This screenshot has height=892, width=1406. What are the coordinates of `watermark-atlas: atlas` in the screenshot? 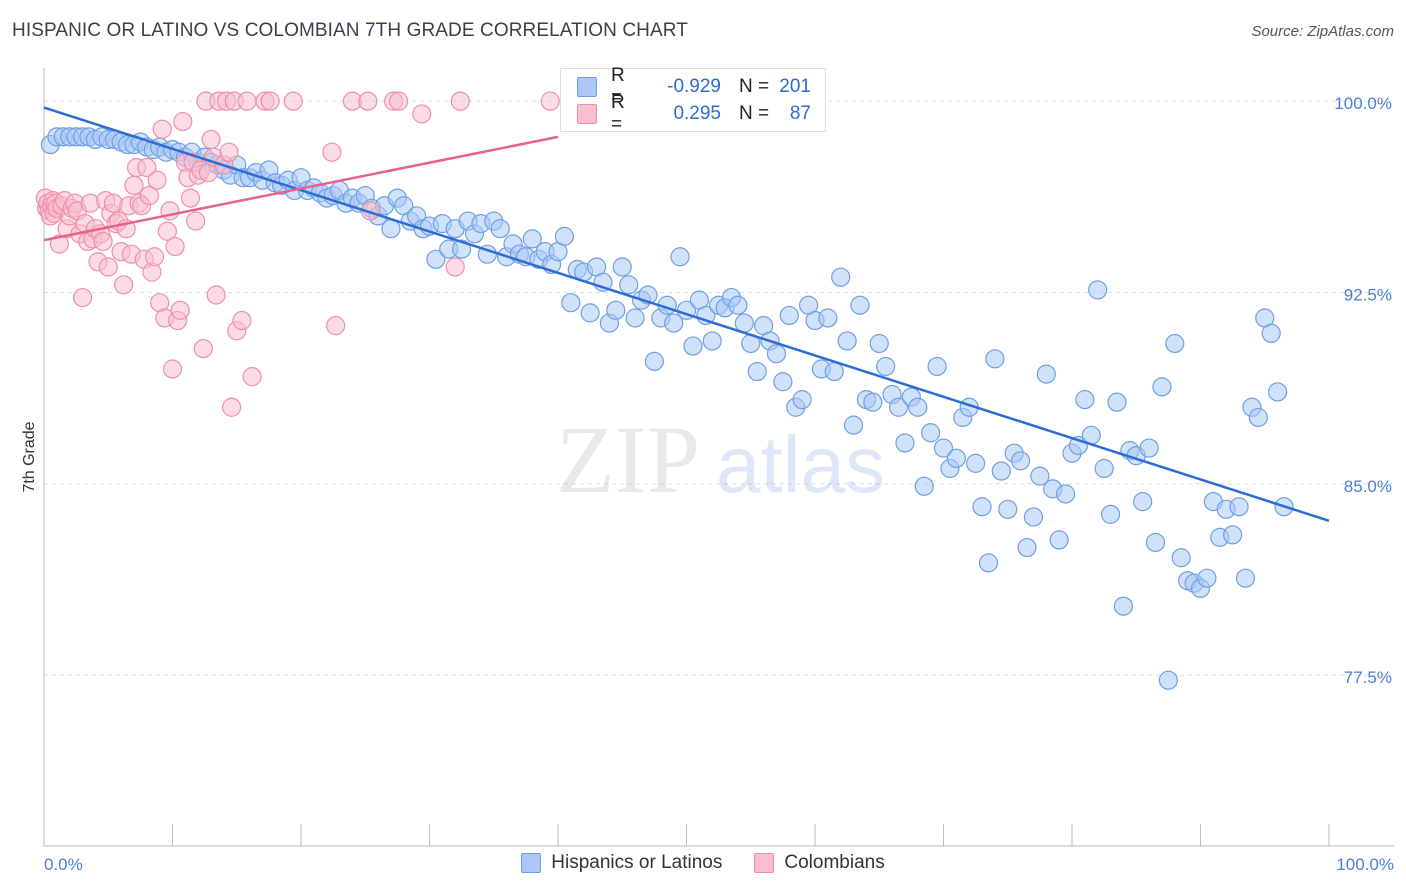 It's located at (800, 464).